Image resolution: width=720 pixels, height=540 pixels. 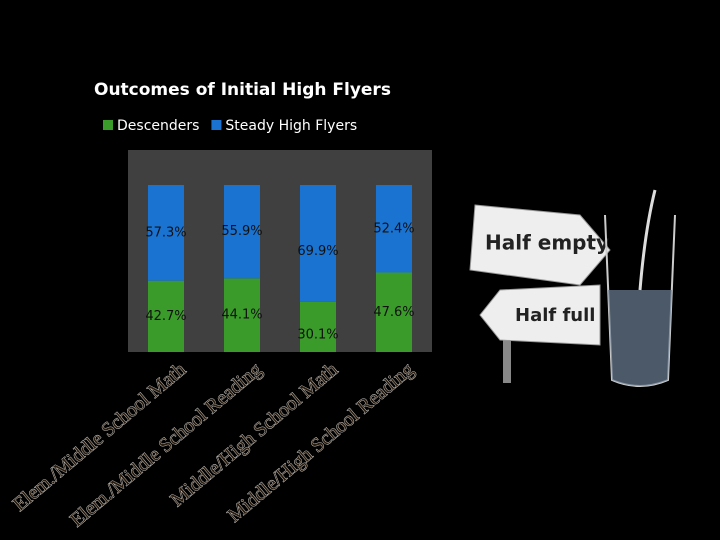 I want to click on chart-title: Outcomes of Initial High Flyers, so click(x=242, y=90).